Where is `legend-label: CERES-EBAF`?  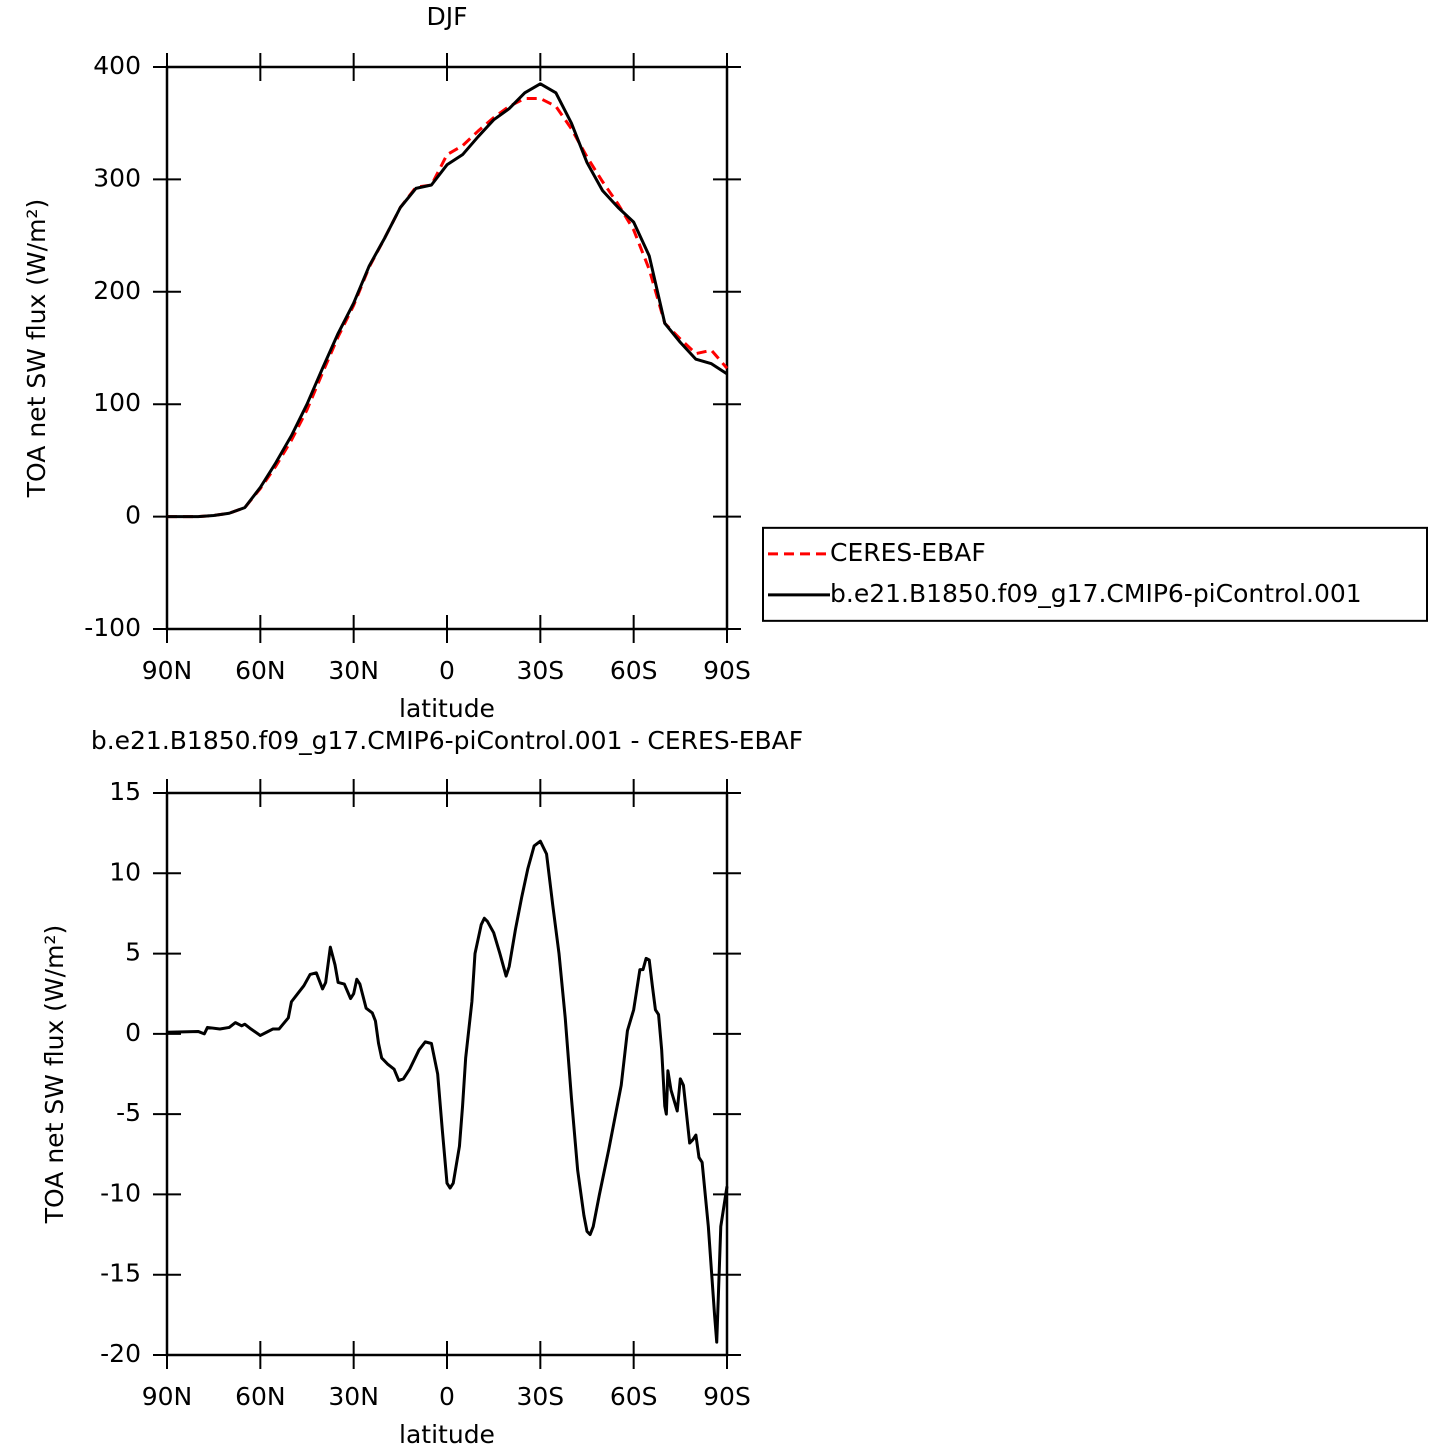 legend-label: CERES-EBAF is located at coordinates (908, 552).